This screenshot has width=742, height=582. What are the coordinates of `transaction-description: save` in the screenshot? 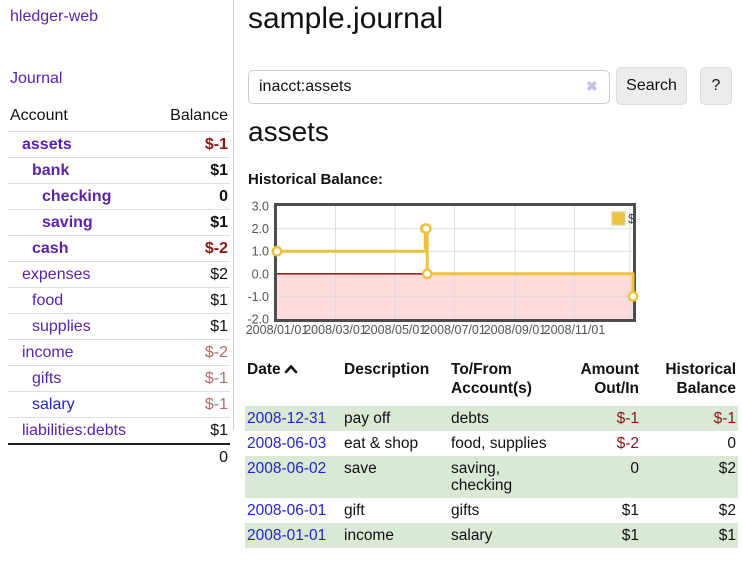 It's located at (360, 468).